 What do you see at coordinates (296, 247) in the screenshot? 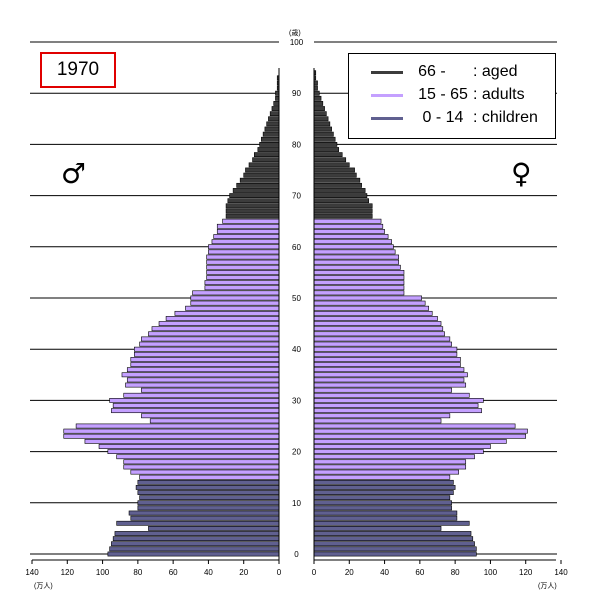
I see `age-tick-label: 60` at bounding box center [296, 247].